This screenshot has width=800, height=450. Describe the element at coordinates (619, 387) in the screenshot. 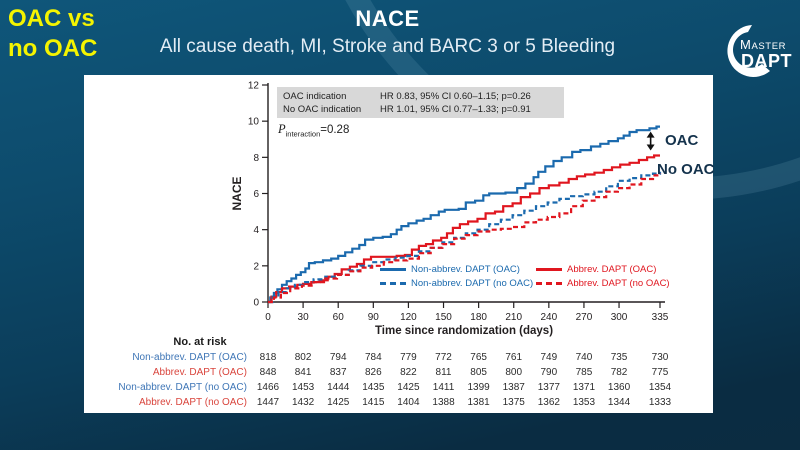

I see `at-risk-value: 1360` at that location.